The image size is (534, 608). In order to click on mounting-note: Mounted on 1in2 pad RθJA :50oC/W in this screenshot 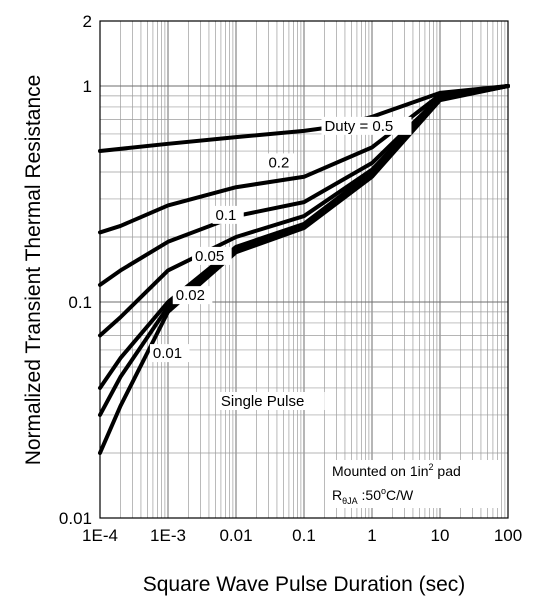, I will do `click(413, 484)`.